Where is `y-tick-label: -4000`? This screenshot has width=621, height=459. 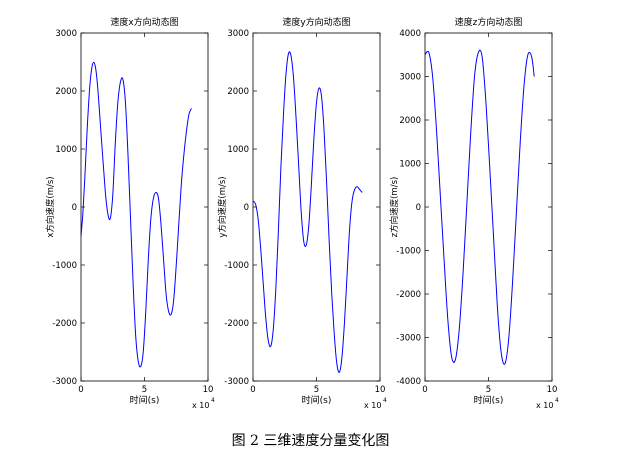 y-tick-label: -4000 is located at coordinates (408, 382).